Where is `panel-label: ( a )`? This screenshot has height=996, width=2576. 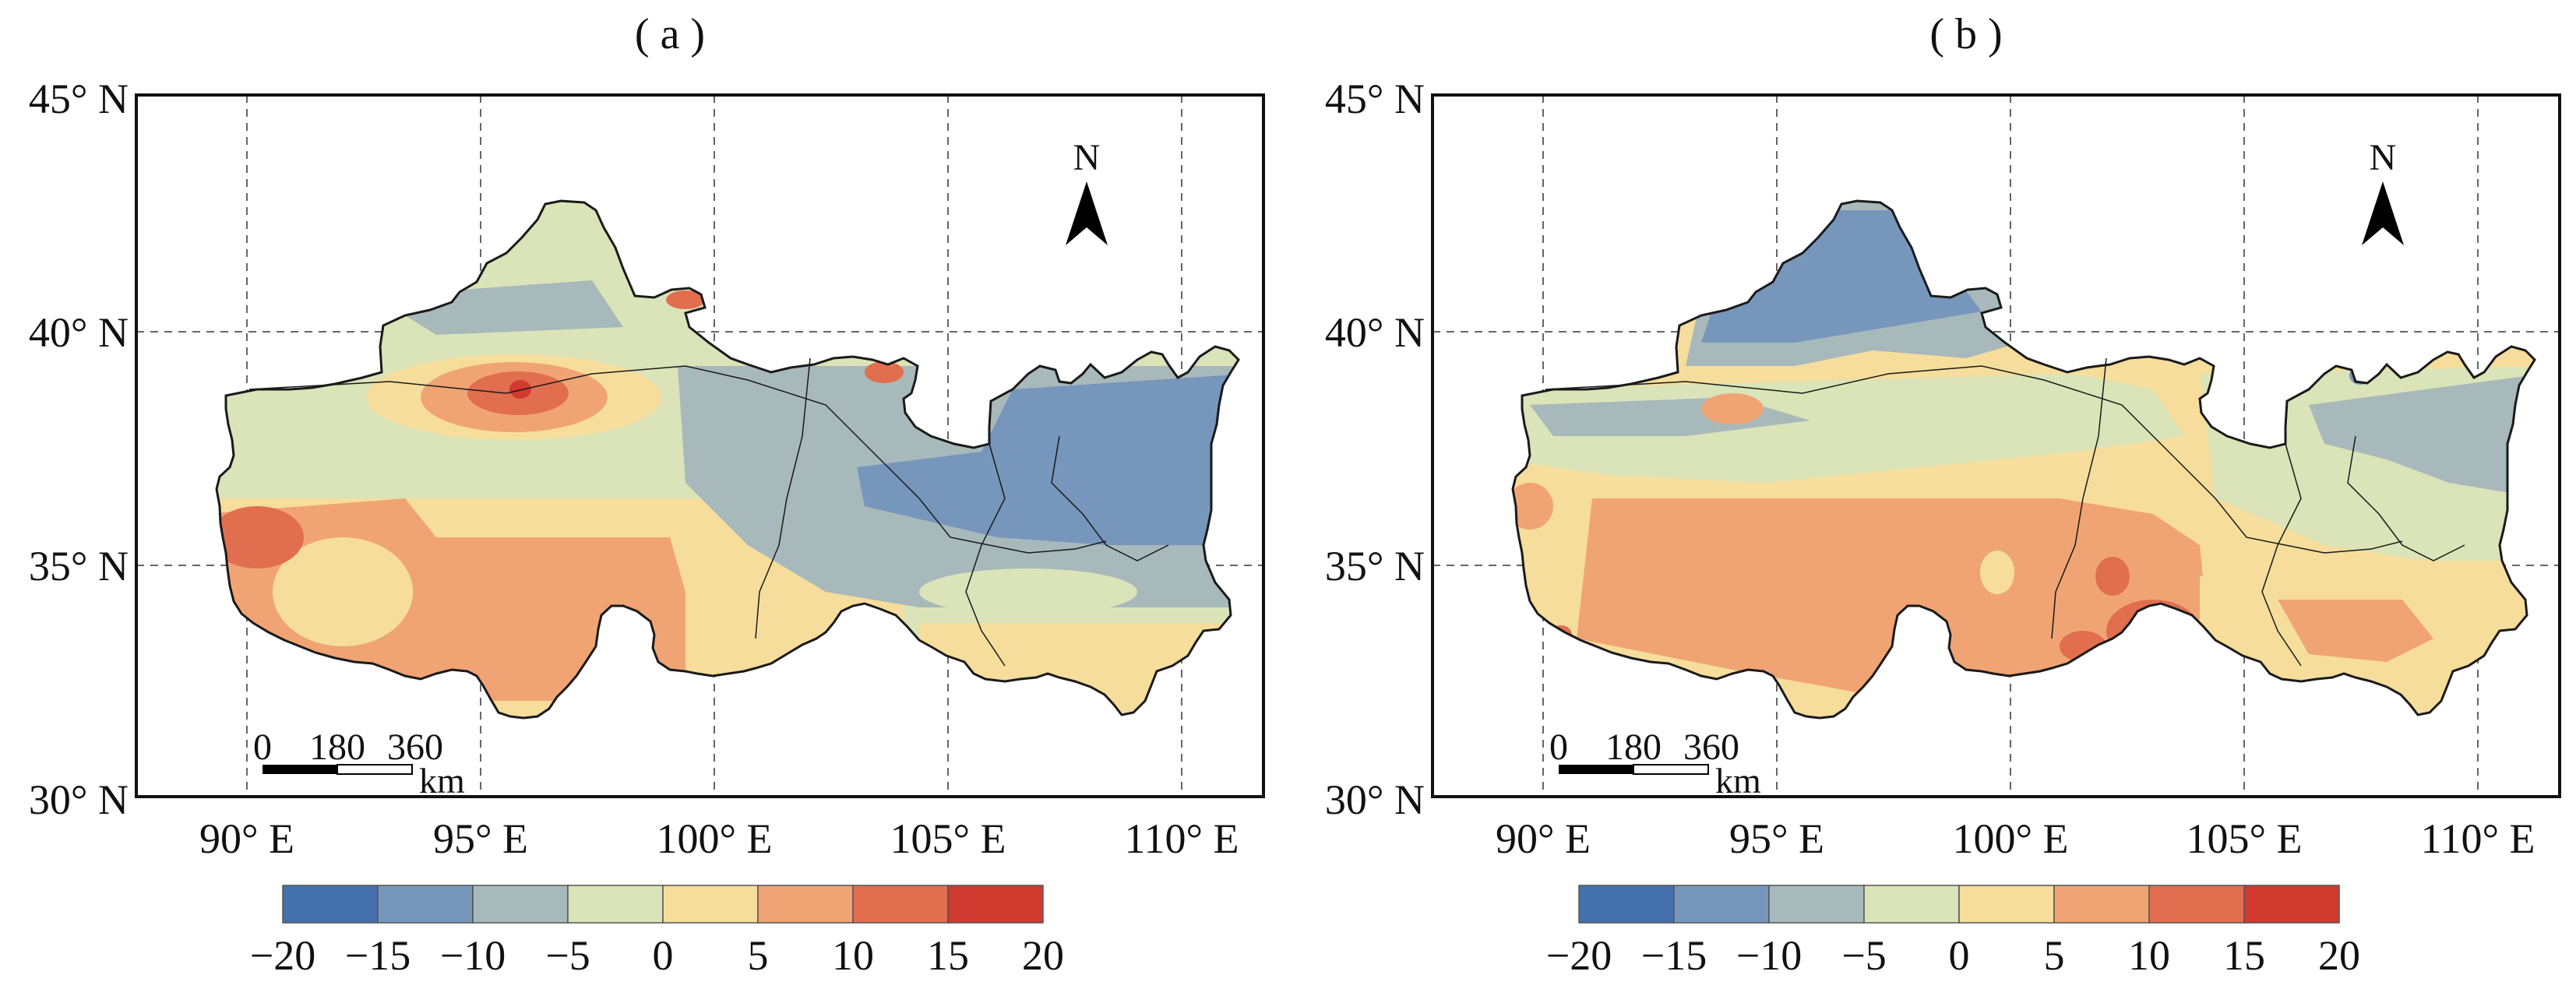 panel-label: ( a ) is located at coordinates (670, 34).